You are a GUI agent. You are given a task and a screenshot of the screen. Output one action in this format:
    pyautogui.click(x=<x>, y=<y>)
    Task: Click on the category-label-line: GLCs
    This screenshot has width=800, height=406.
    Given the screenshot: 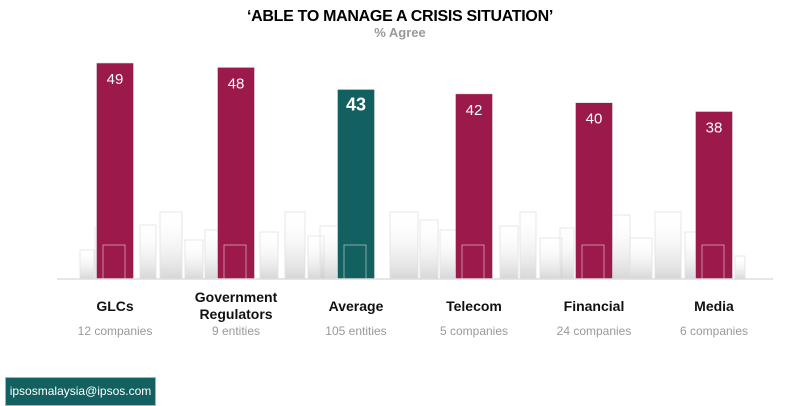 What is the action you would take?
    pyautogui.click(x=115, y=306)
    